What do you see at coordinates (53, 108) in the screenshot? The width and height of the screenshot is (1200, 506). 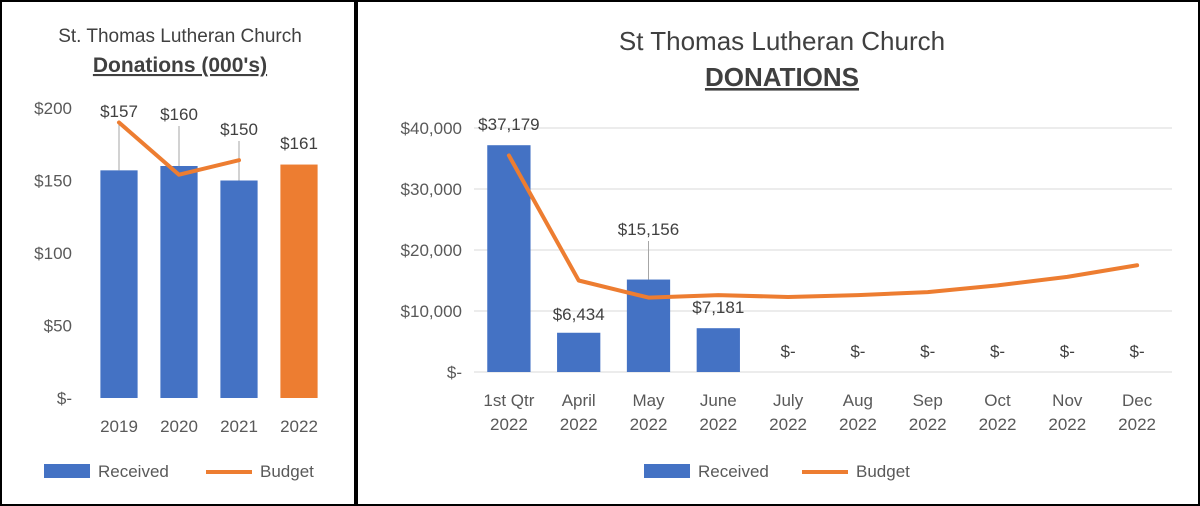 I see `y-tick-label: $200` at bounding box center [53, 108].